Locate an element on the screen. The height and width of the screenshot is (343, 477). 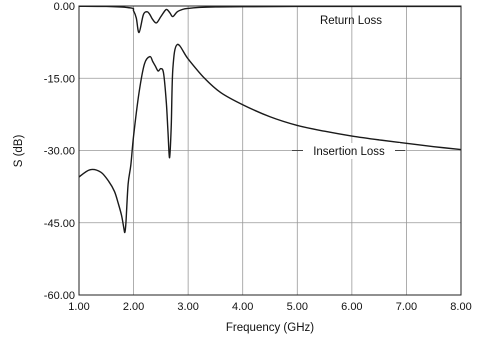
annotation-return-loss-label: Return Loss is located at coordinates (351, 21).